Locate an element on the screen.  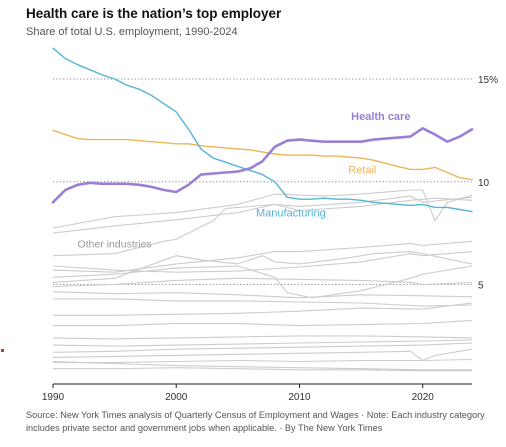
series-line-retail is located at coordinates (262, 155).